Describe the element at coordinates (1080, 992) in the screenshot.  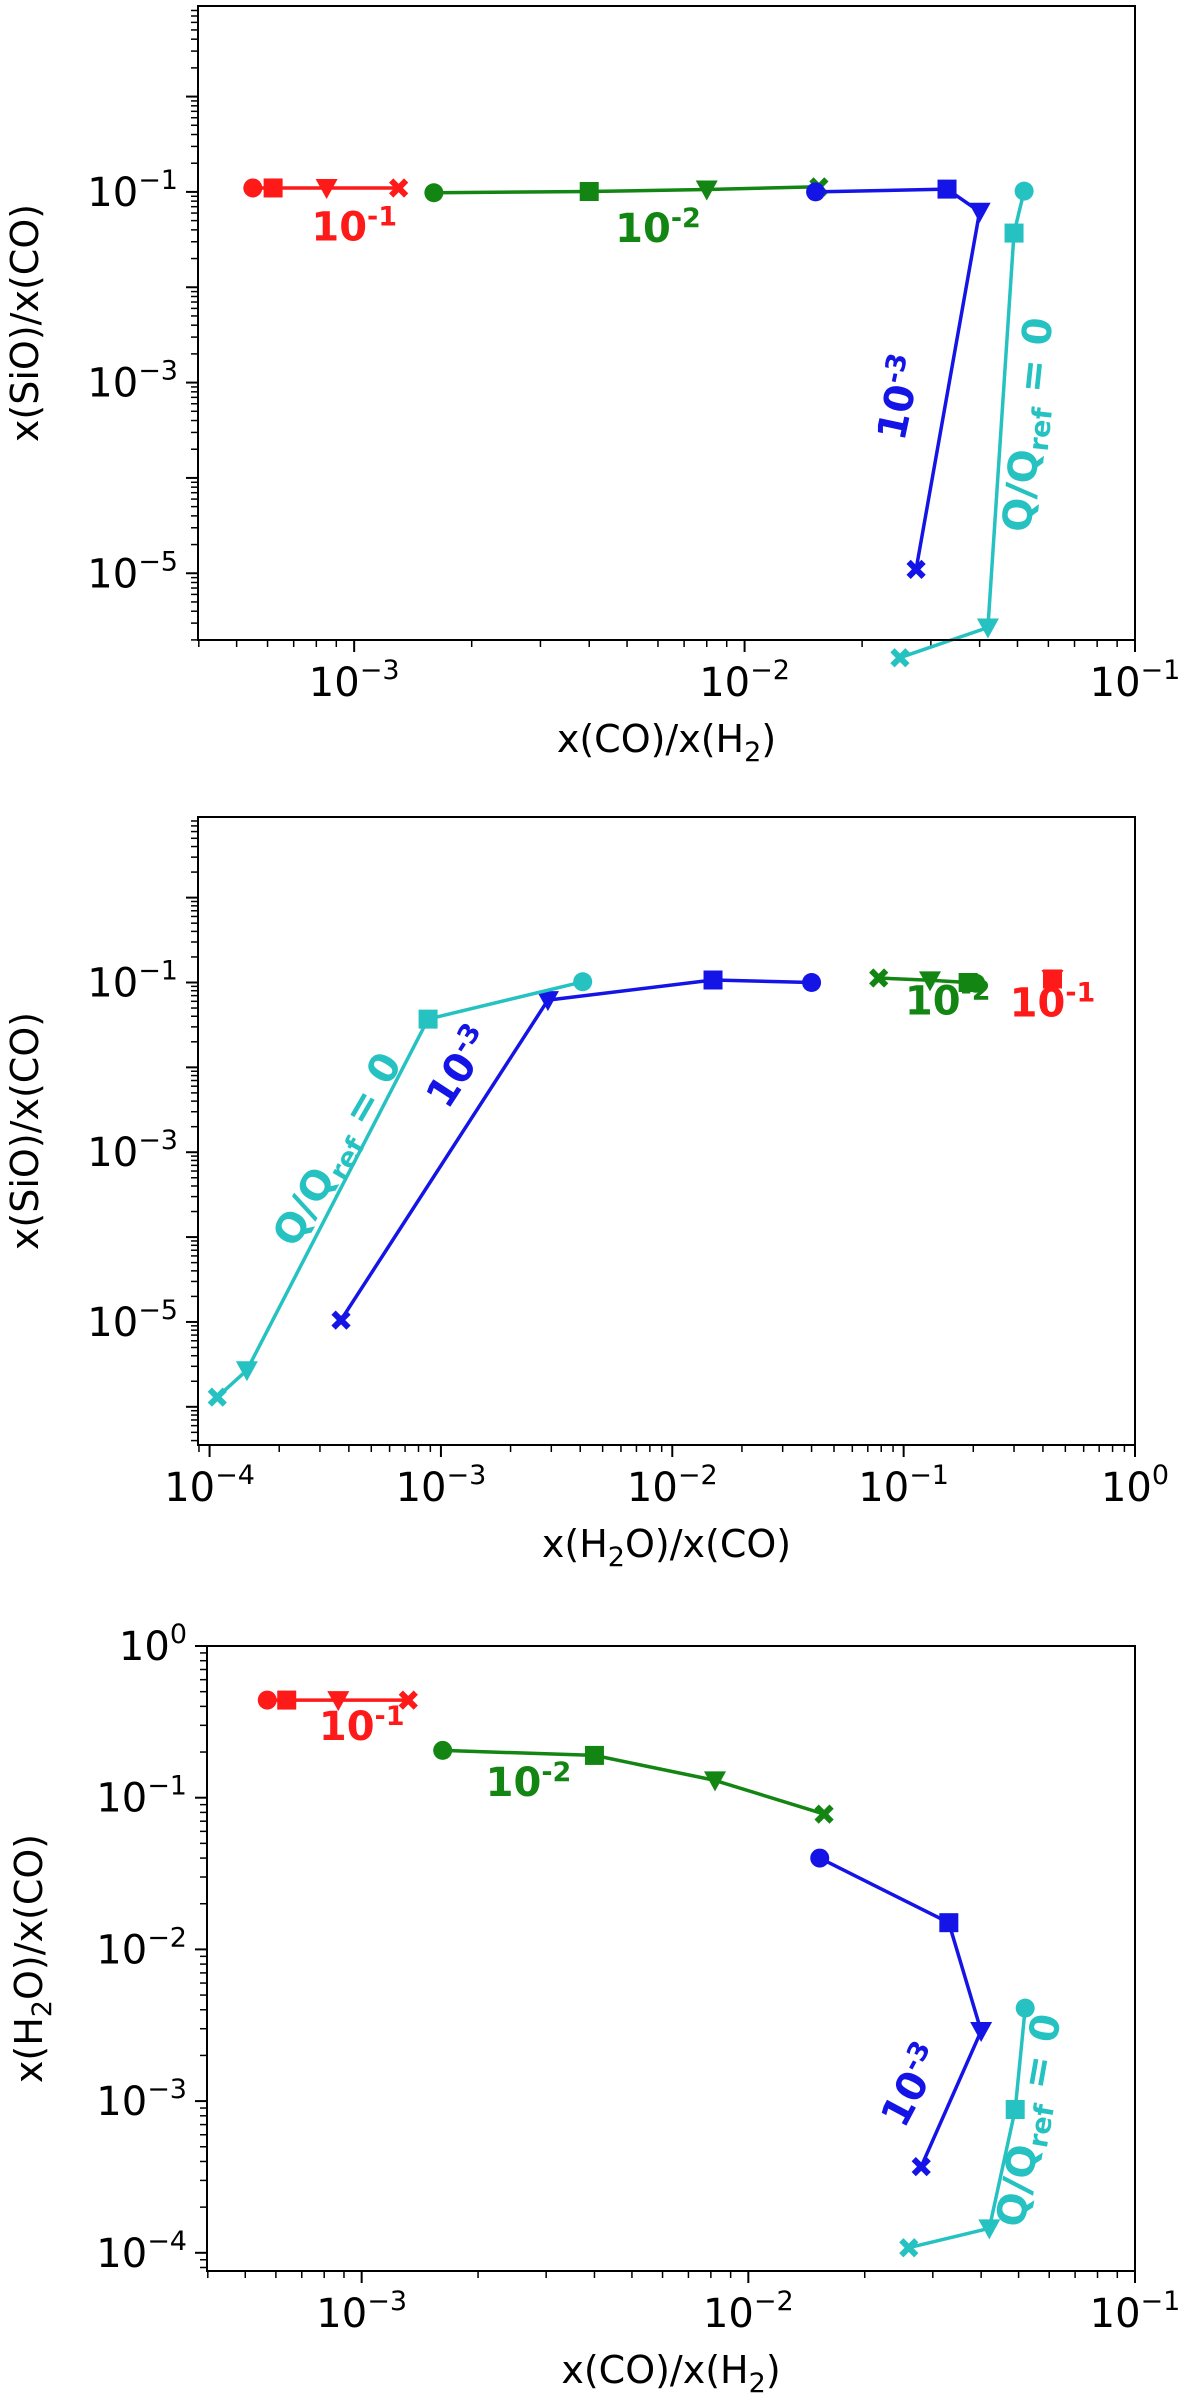
I see `annotation-superscript: -1` at that location.